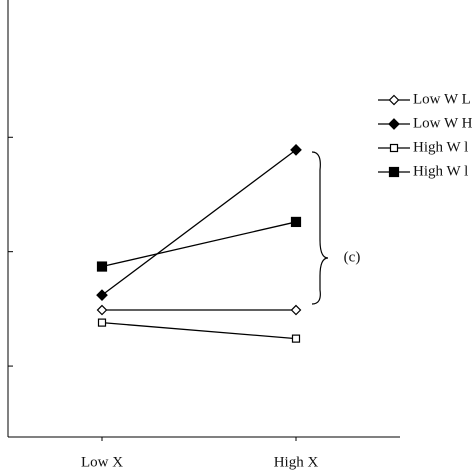  Describe the element at coordinates (352, 257) in the screenshot. I see `annotation: (c)` at that location.